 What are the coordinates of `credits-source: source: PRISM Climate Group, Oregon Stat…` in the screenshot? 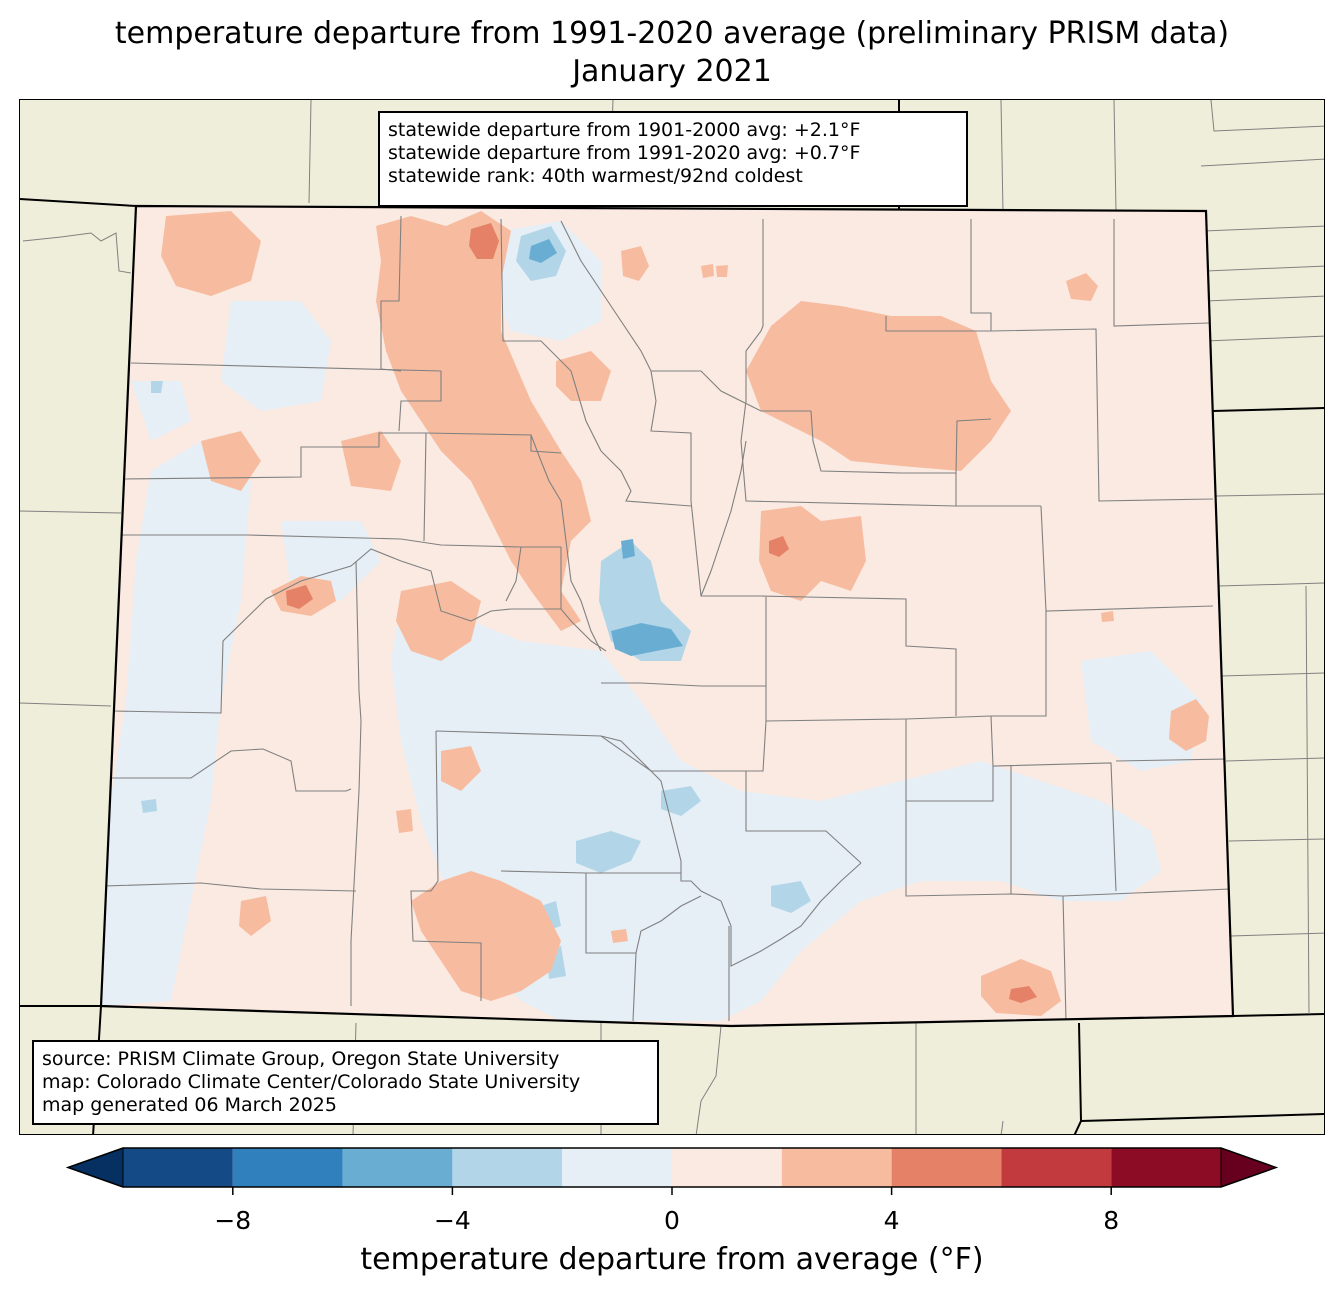 It's located at (301, 1059).